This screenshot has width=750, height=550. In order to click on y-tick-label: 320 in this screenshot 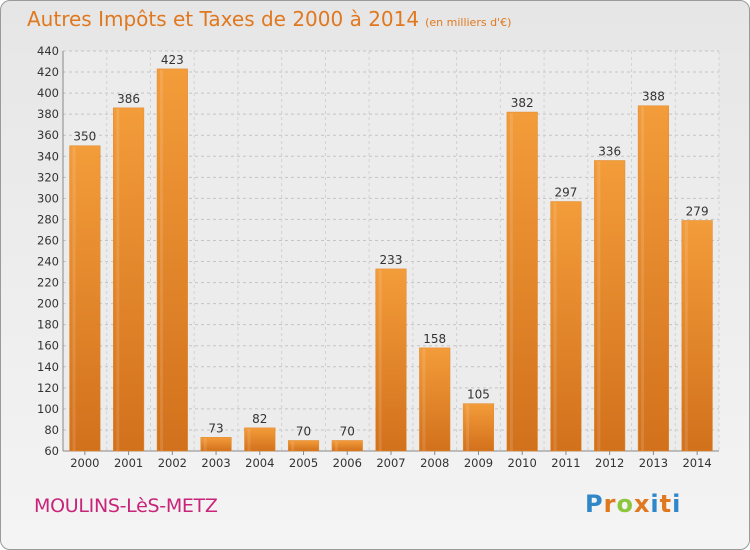, I will do `click(48, 177)`.